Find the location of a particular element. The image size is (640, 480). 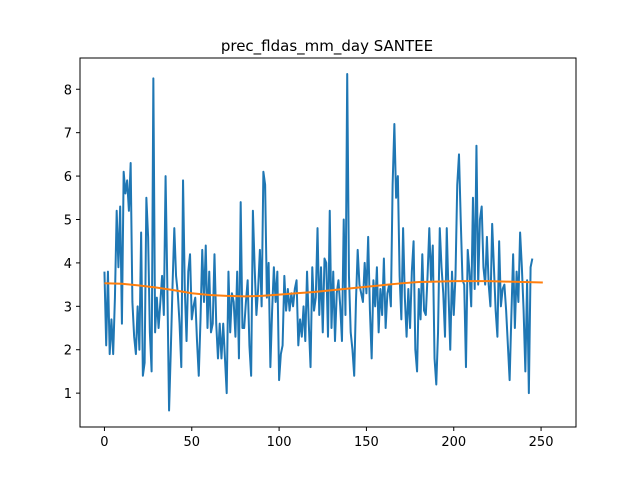

y-tick-label: 8 is located at coordinates (68, 90).